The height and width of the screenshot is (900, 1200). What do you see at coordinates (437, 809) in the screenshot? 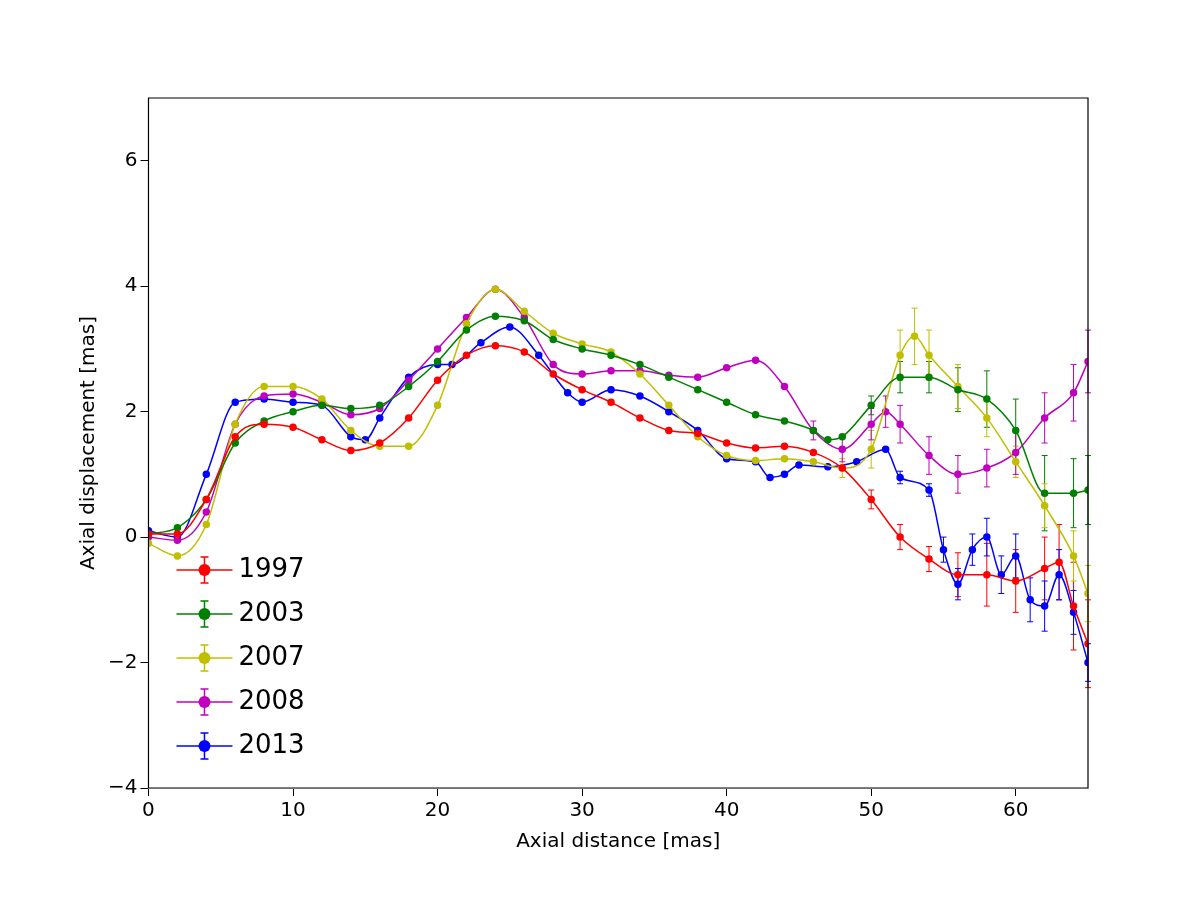
I see `x-tick-label: 20` at bounding box center [437, 809].